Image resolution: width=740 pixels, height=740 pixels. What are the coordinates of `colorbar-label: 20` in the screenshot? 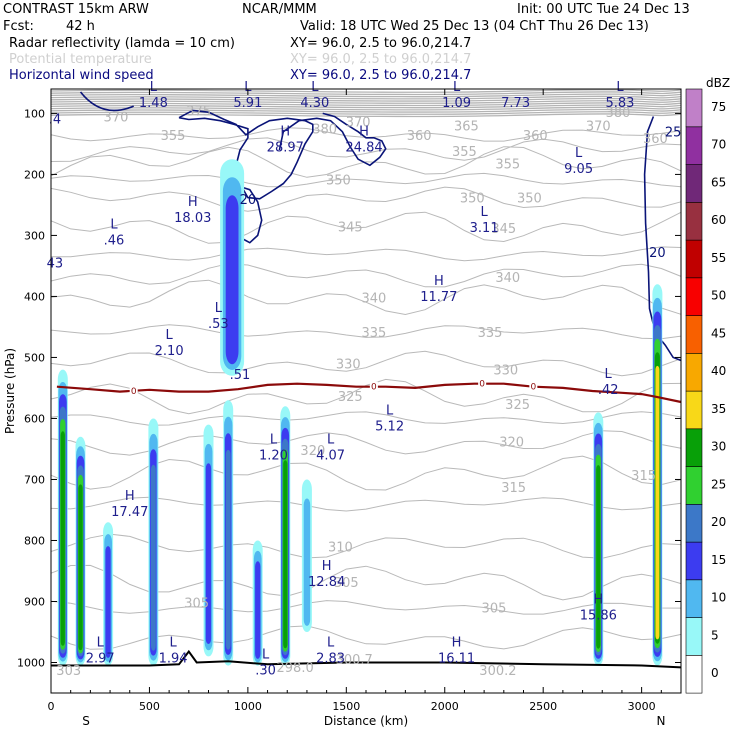 It's located at (718, 522).